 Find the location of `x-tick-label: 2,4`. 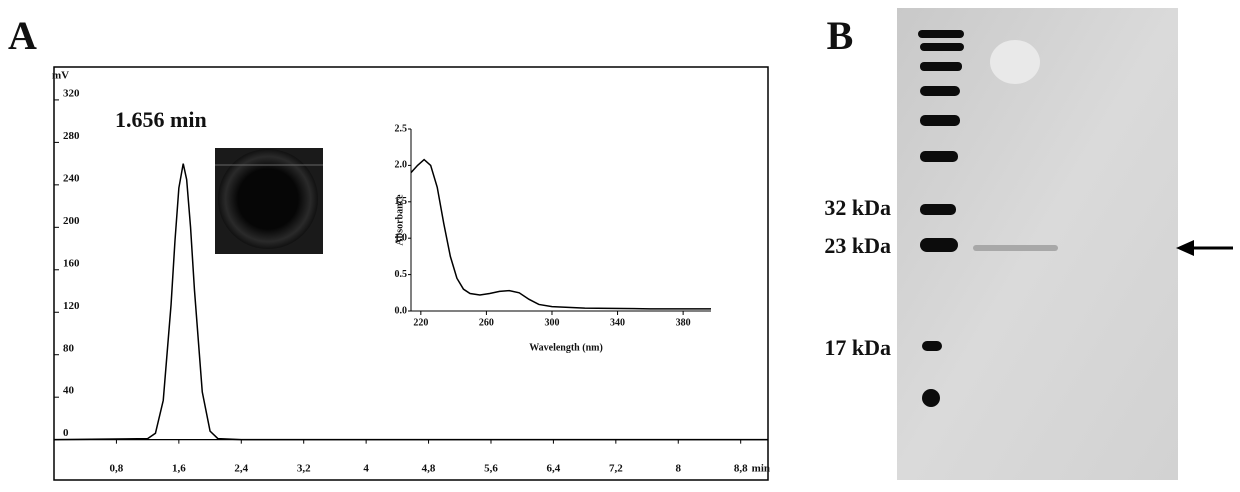

x-tick-label: 2,4 is located at coordinates (241, 469).